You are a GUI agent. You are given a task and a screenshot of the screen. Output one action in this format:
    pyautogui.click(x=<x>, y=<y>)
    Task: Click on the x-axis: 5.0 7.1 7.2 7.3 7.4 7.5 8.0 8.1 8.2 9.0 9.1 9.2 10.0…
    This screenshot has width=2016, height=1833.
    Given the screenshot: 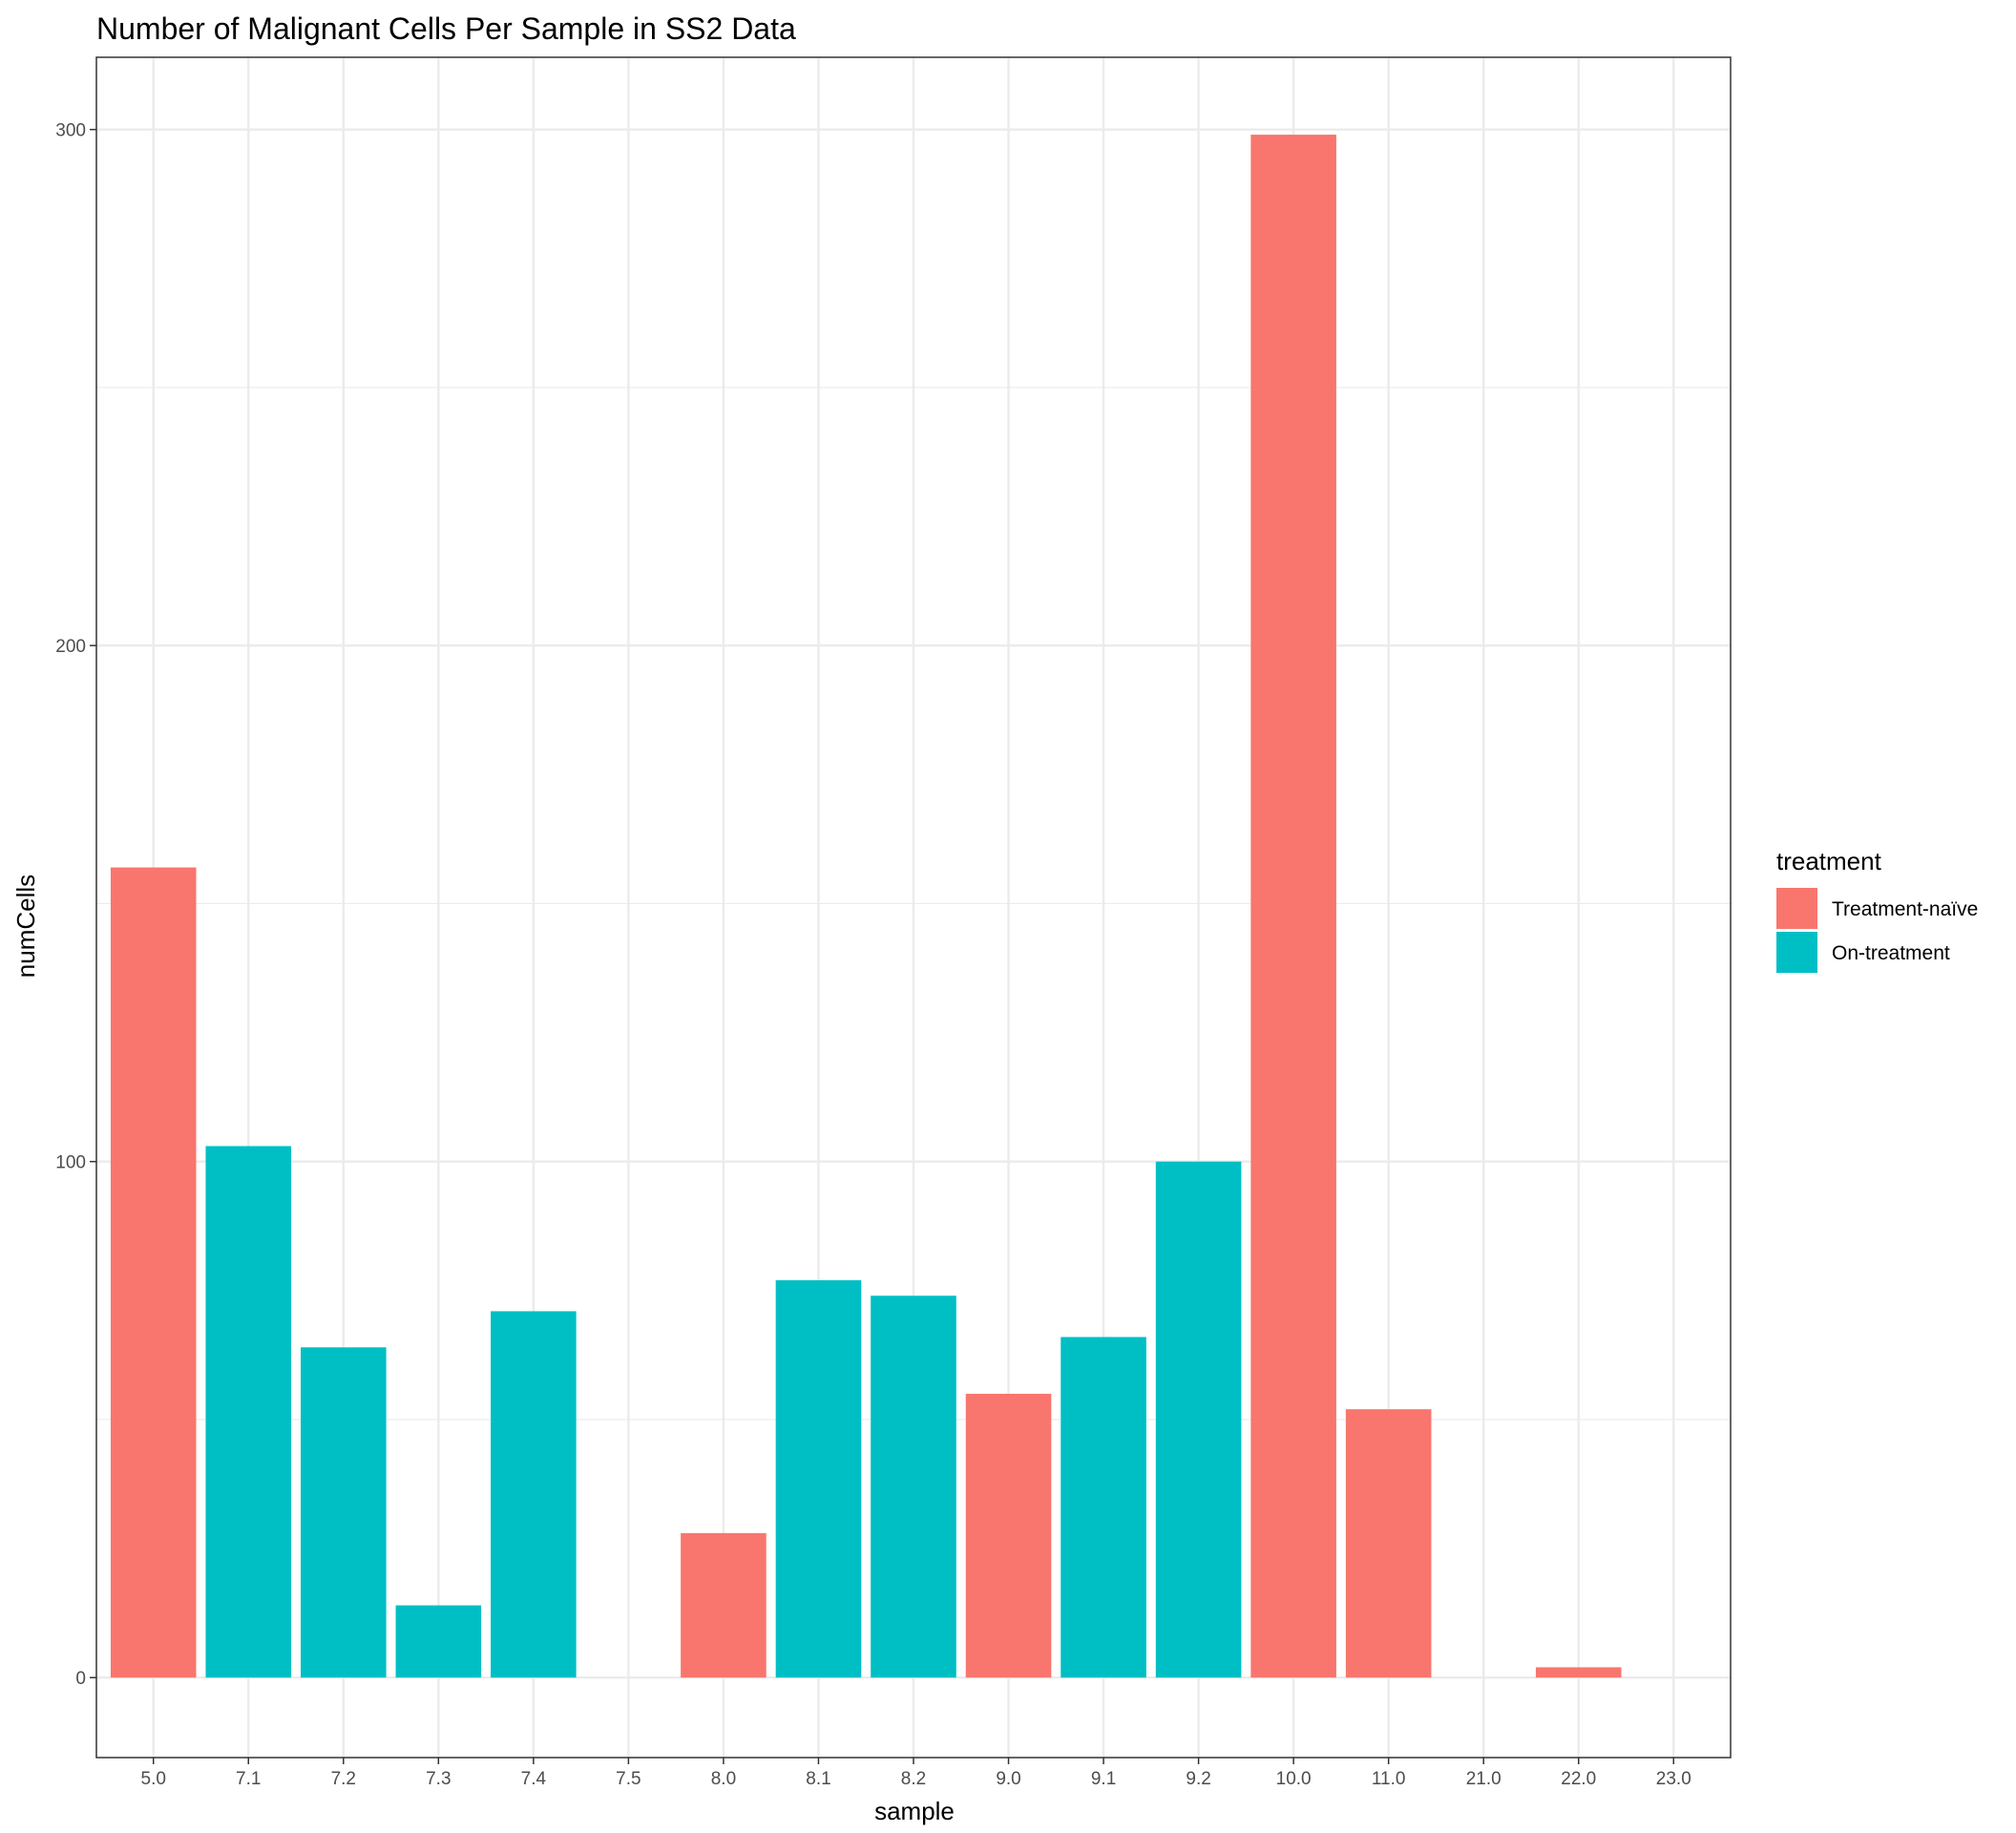 What is the action you would take?
    pyautogui.click(x=916, y=1774)
    